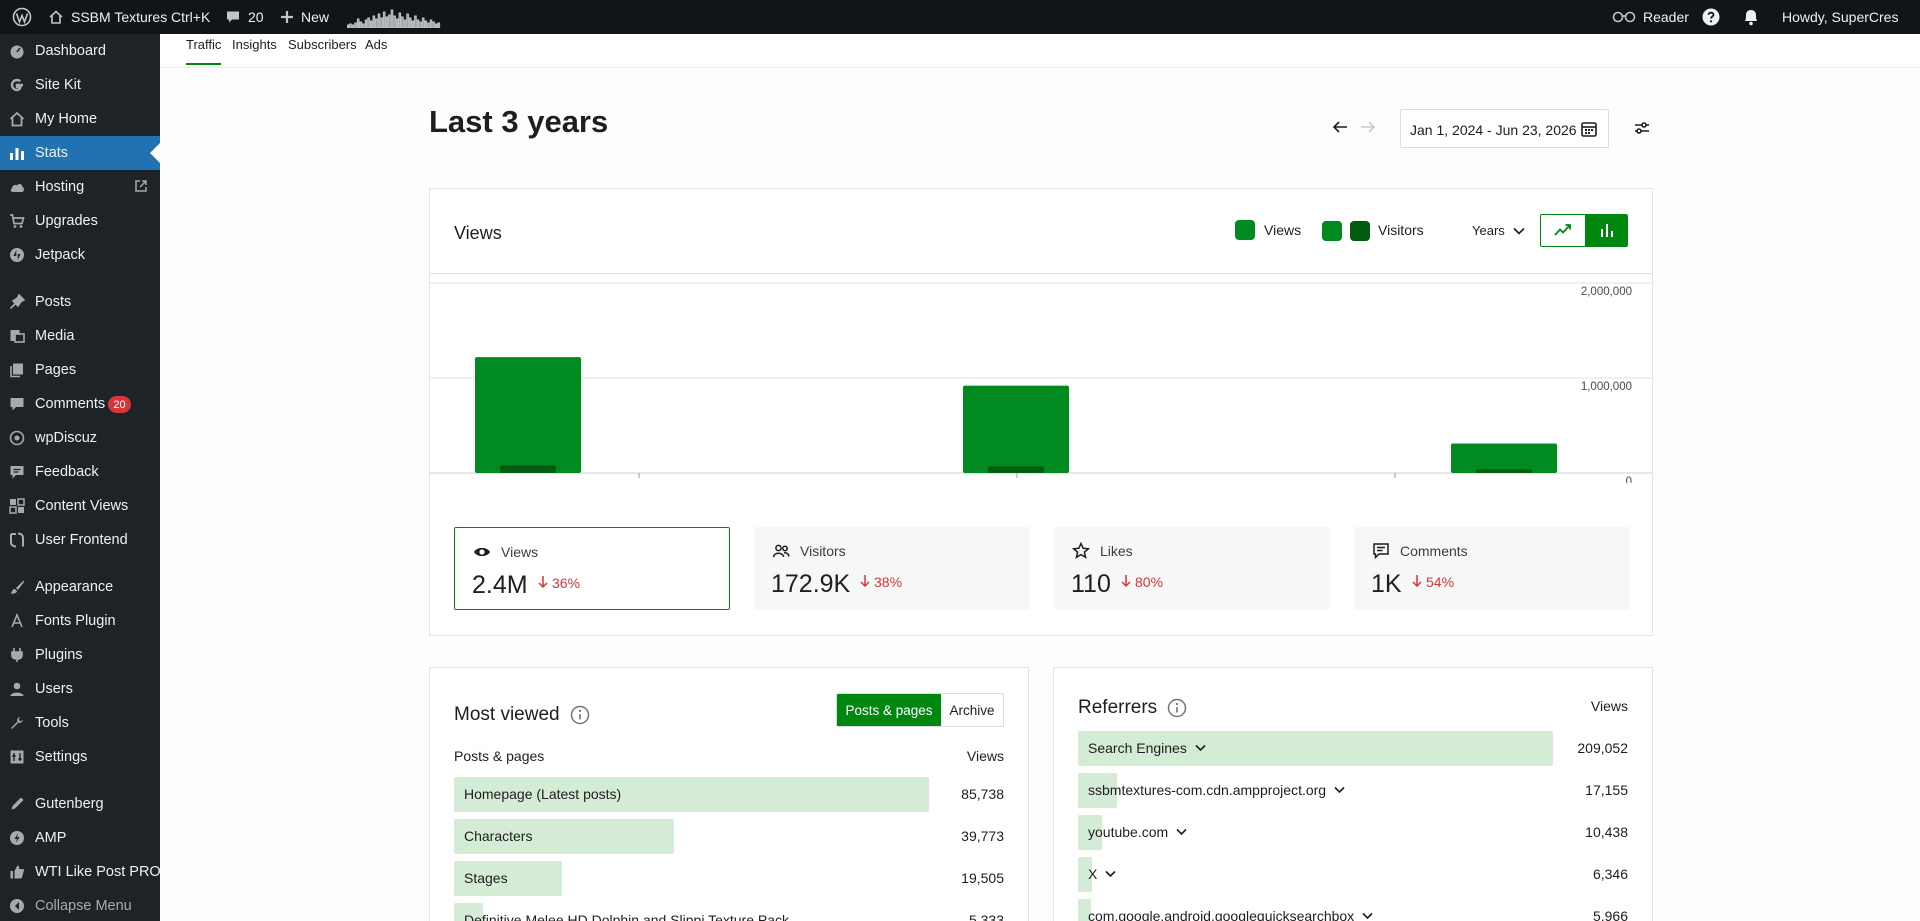  I want to click on reader-link: Reader, so click(1650, 17).